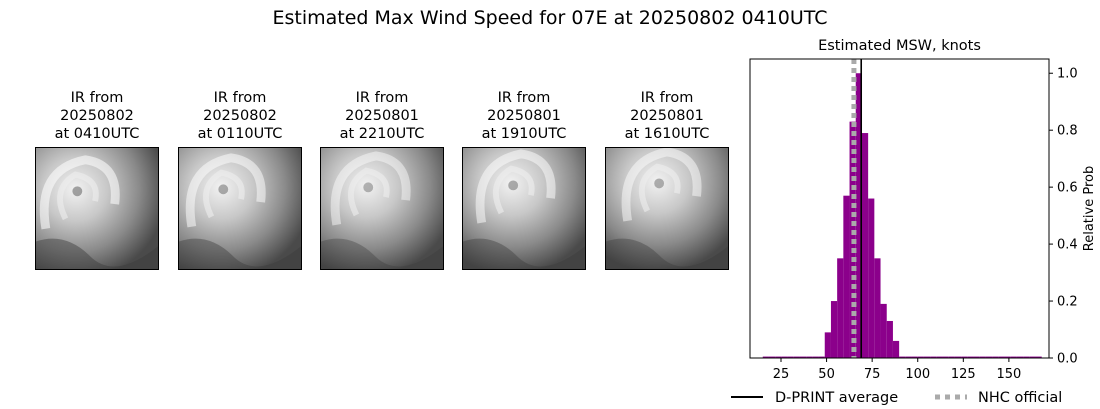 This screenshot has width=1100, height=409. I want to click on ir-panel-title: IR from 20250801 at 2210UTC, so click(382, 116).